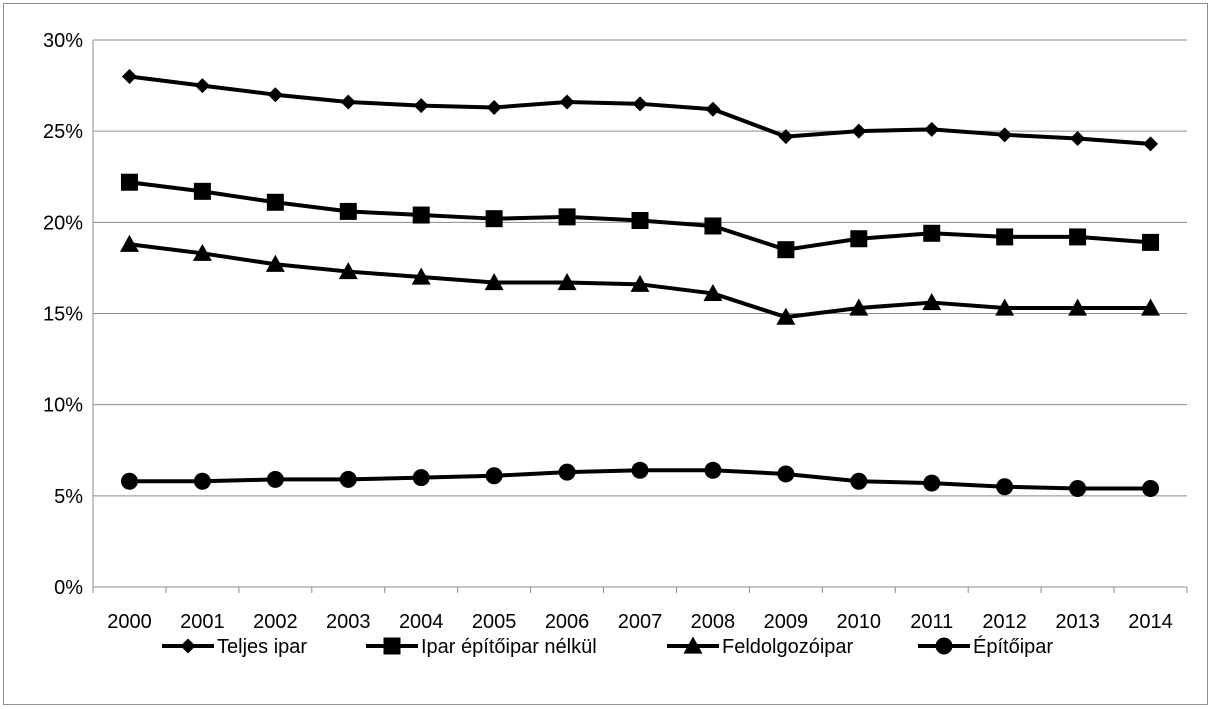 This screenshot has height=709, width=1213. I want to click on legend-item: Feldolgozóipar, so click(760, 647).